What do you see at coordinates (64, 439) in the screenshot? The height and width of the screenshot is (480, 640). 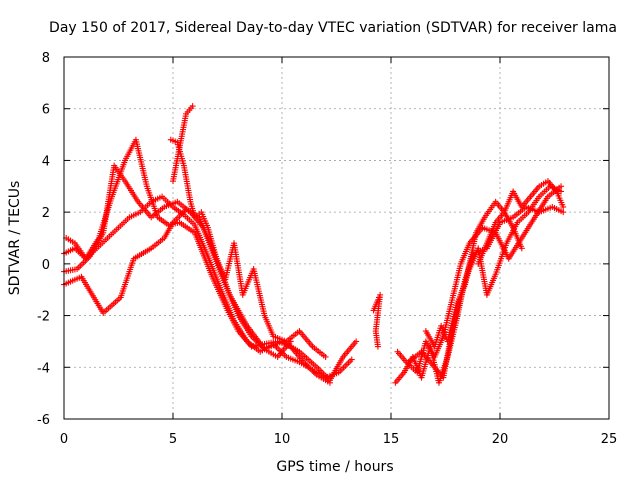 I see `x-tick-label: 0` at bounding box center [64, 439].